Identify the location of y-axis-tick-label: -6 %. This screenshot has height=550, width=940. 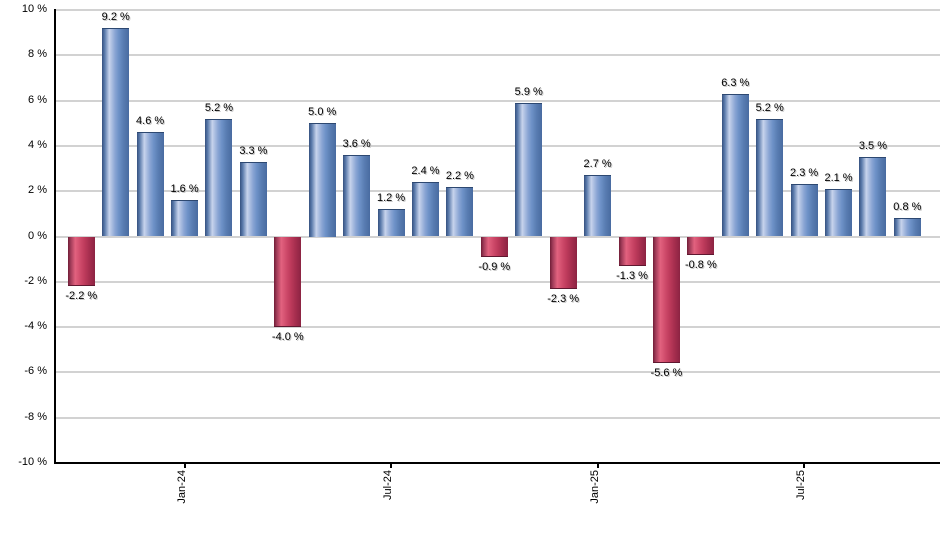
(35, 371).